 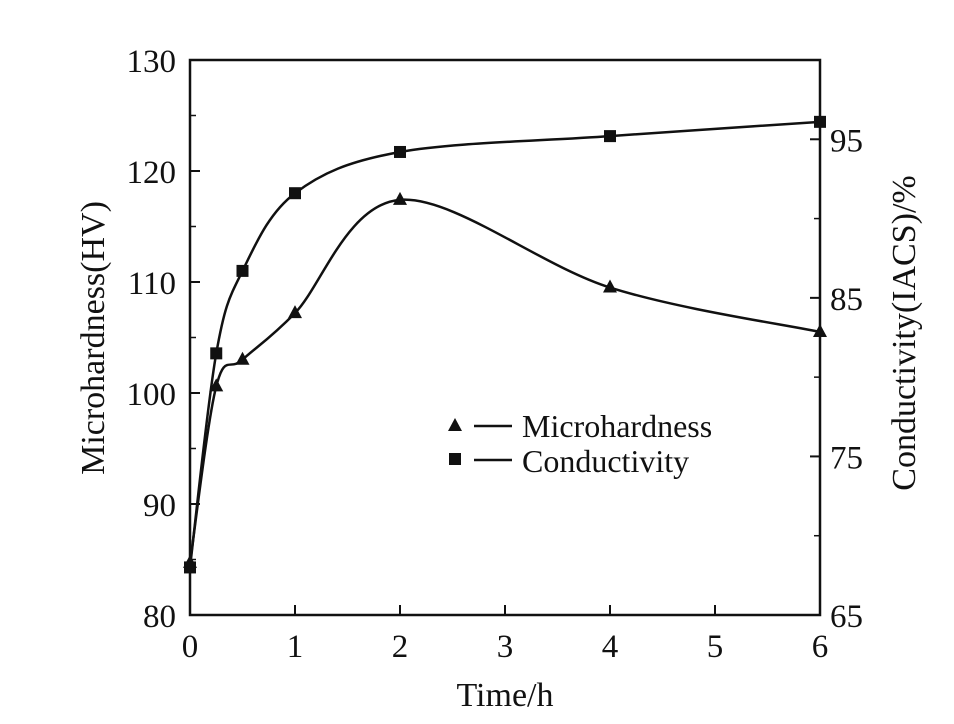 What do you see at coordinates (159, 617) in the screenshot?
I see `left-tick-label: 80` at bounding box center [159, 617].